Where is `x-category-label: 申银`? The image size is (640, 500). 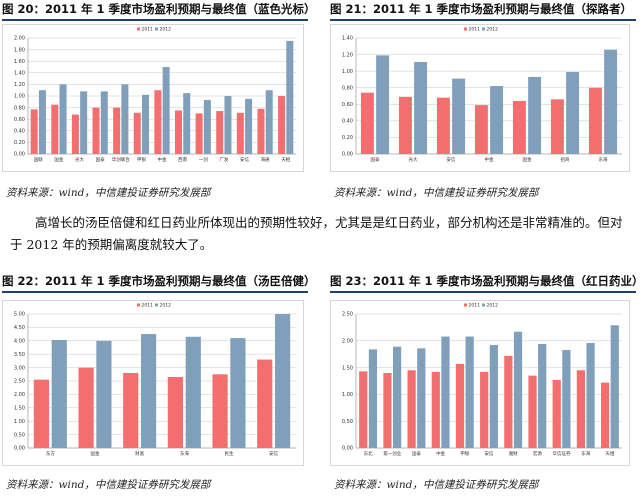
x-category-label: 申银 is located at coordinates (464, 453).